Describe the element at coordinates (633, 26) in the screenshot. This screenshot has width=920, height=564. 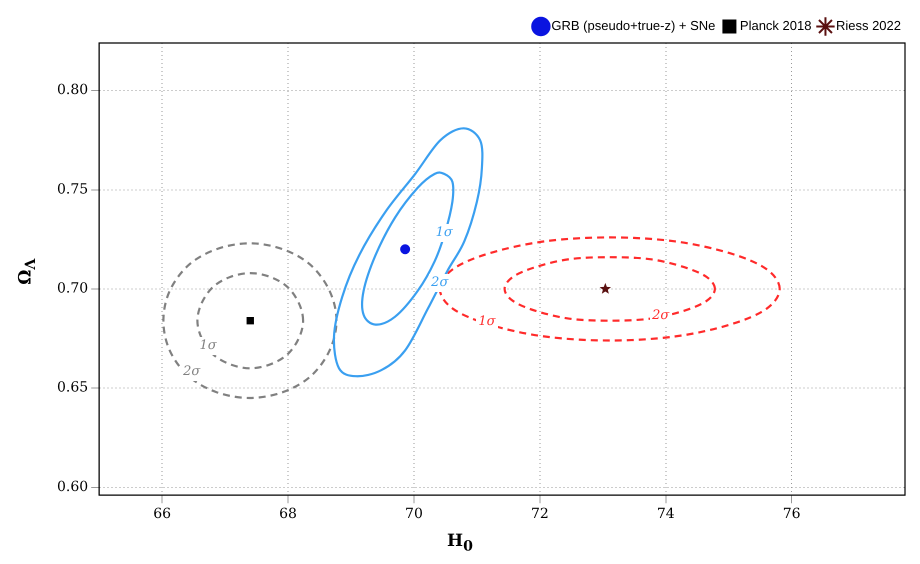
I see `legend-label: GRB (pseudo+true-z) + SNe` at that location.